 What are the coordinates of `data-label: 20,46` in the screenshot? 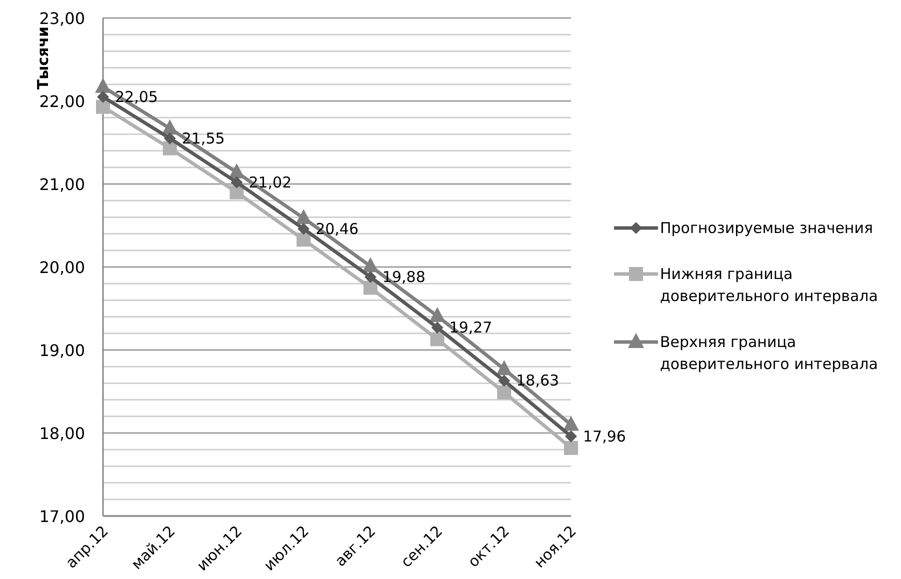 It's located at (337, 229).